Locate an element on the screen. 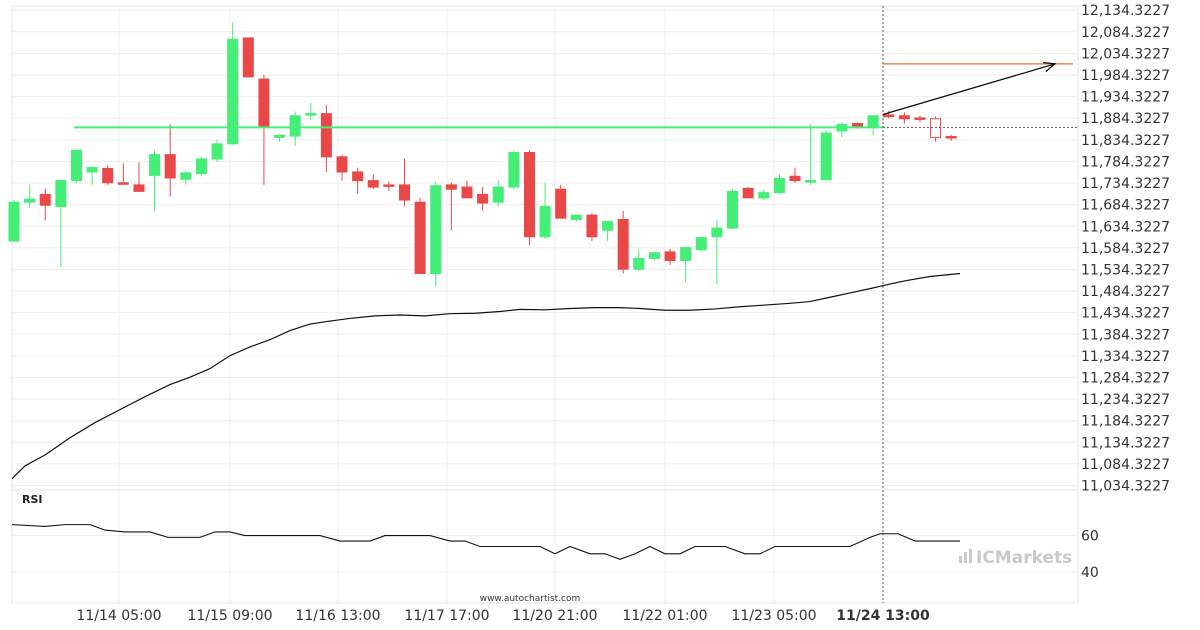 Image resolution: width=1200 pixels, height=630 pixels. x-tick-label: 11/23 05:00 is located at coordinates (773, 616).